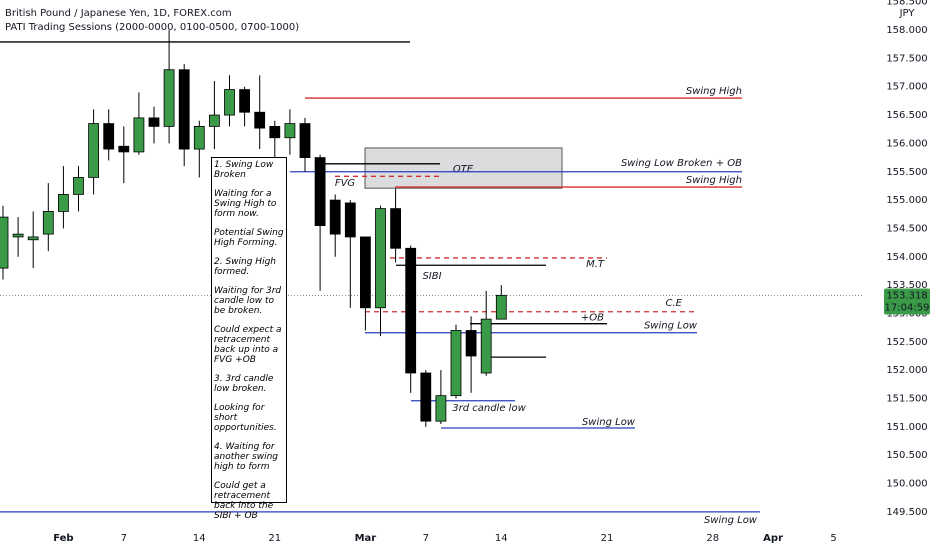  What do you see at coordinates (245, 418) in the screenshot?
I see `note: Looking for short opportunities.` at bounding box center [245, 418].